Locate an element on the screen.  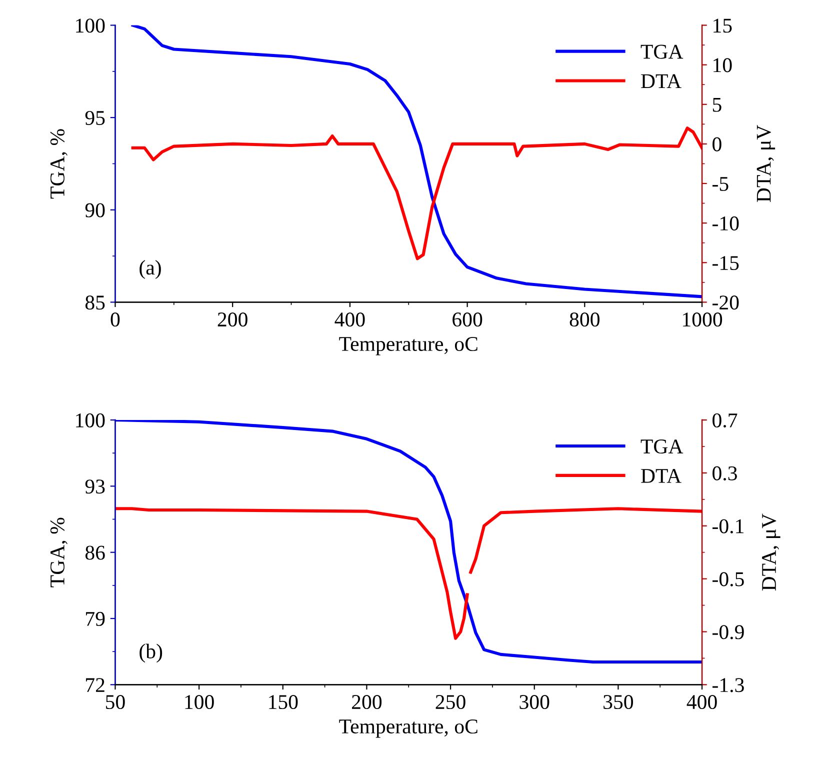
x-tick-label: 300 is located at coordinates (535, 702).